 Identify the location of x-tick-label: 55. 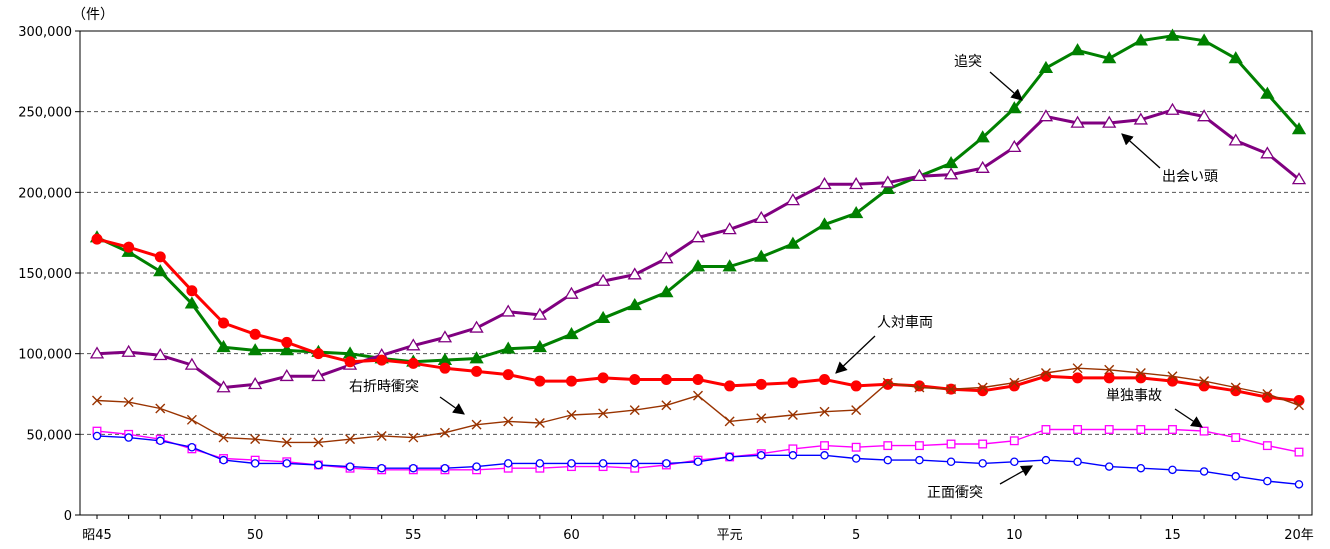
(413, 535).